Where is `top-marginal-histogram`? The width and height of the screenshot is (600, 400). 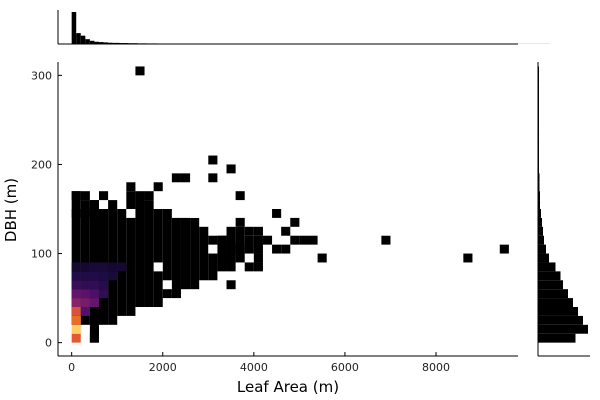 top-marginal-histogram is located at coordinates (303, 27).